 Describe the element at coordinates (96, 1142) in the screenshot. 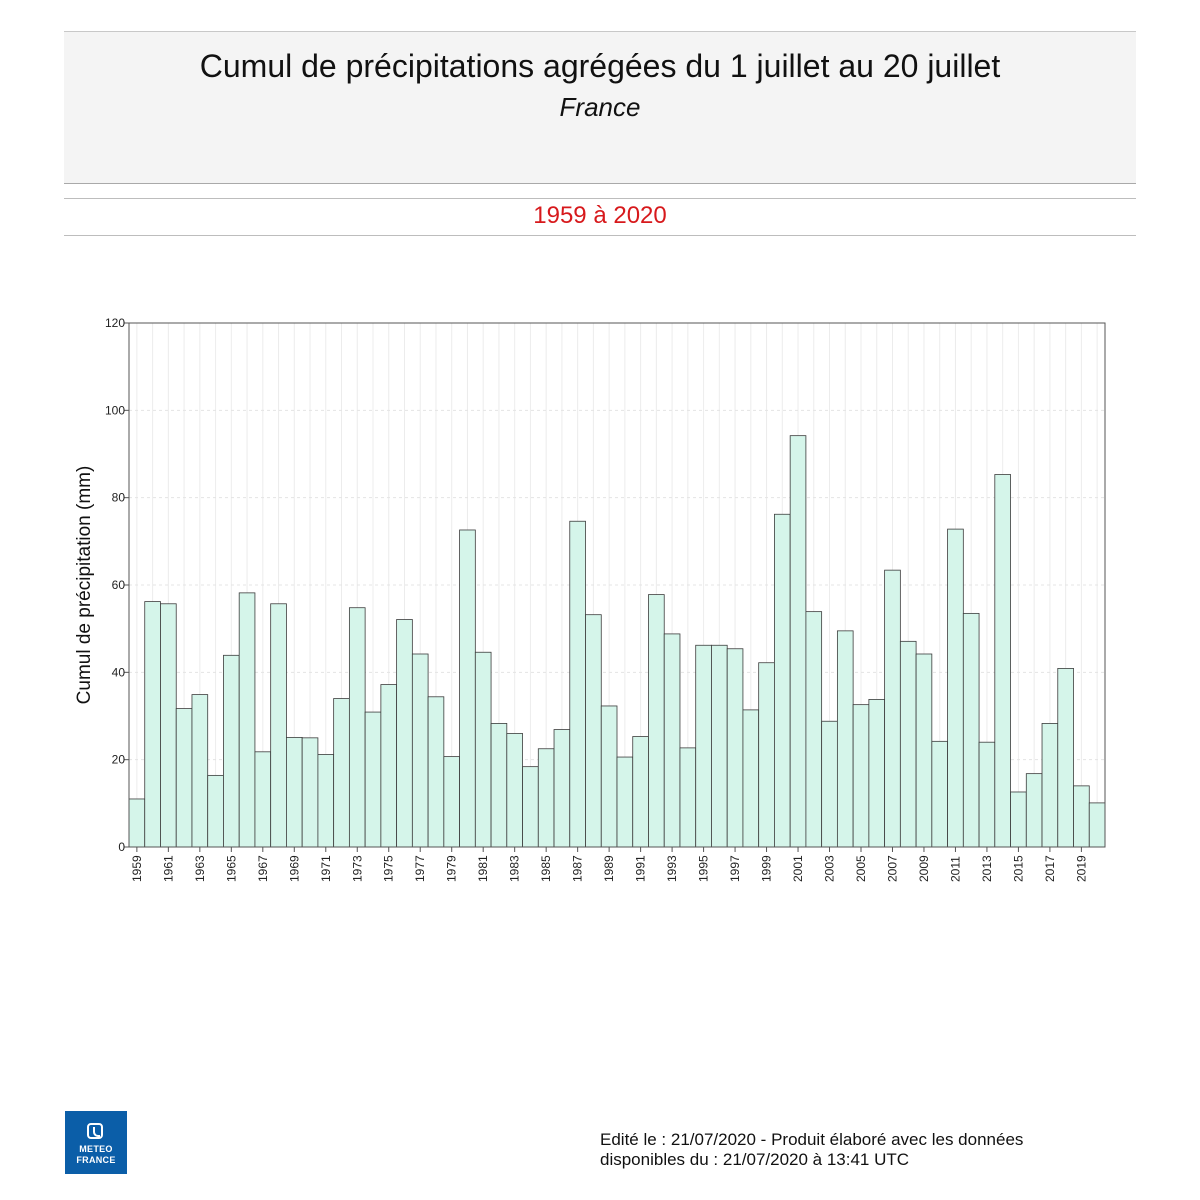

I see `meteo-france-logo: METEO FRANCE` at that location.